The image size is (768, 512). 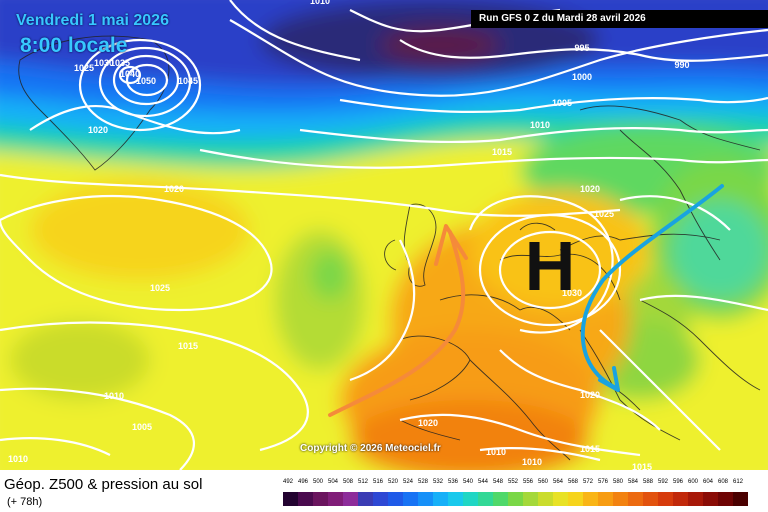 I want to click on legend-value: 600, so click(x=693, y=482).